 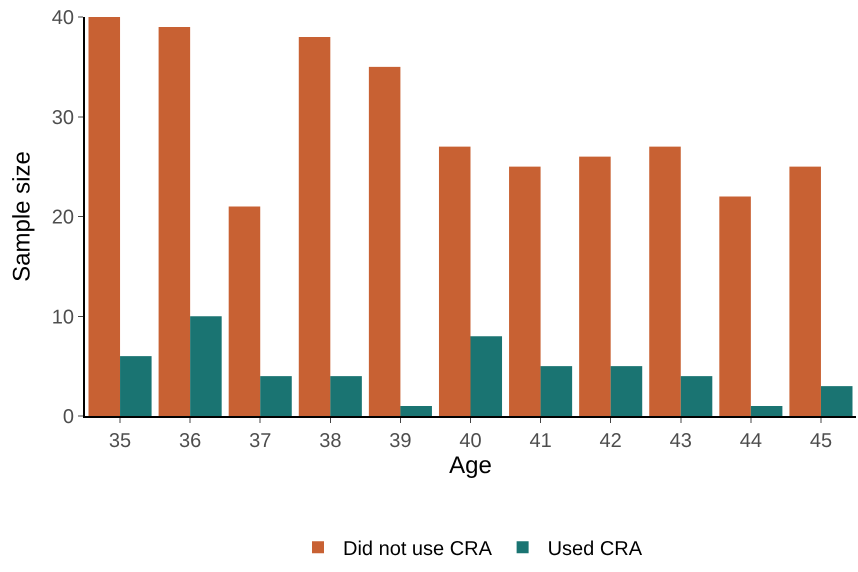 I want to click on legend-label: Used CRA, so click(x=595, y=549).